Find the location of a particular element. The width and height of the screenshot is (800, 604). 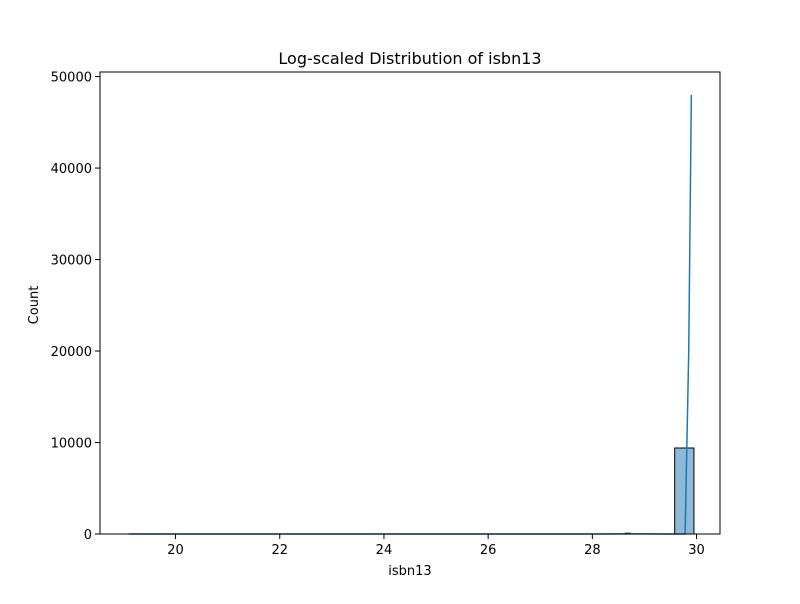

y-tick-label-40000: 40000 is located at coordinates (71, 169).